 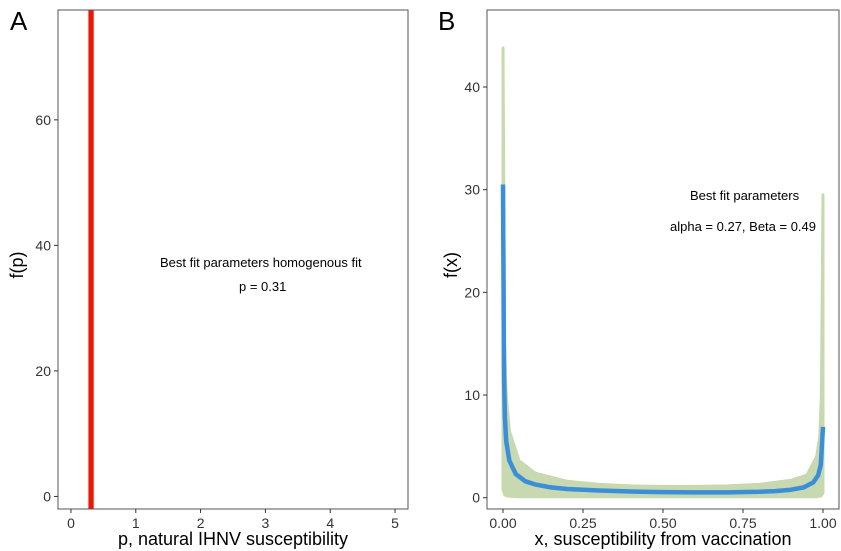 I want to click on panel-b-annotation-title: Best fit parameters, so click(x=745, y=195).